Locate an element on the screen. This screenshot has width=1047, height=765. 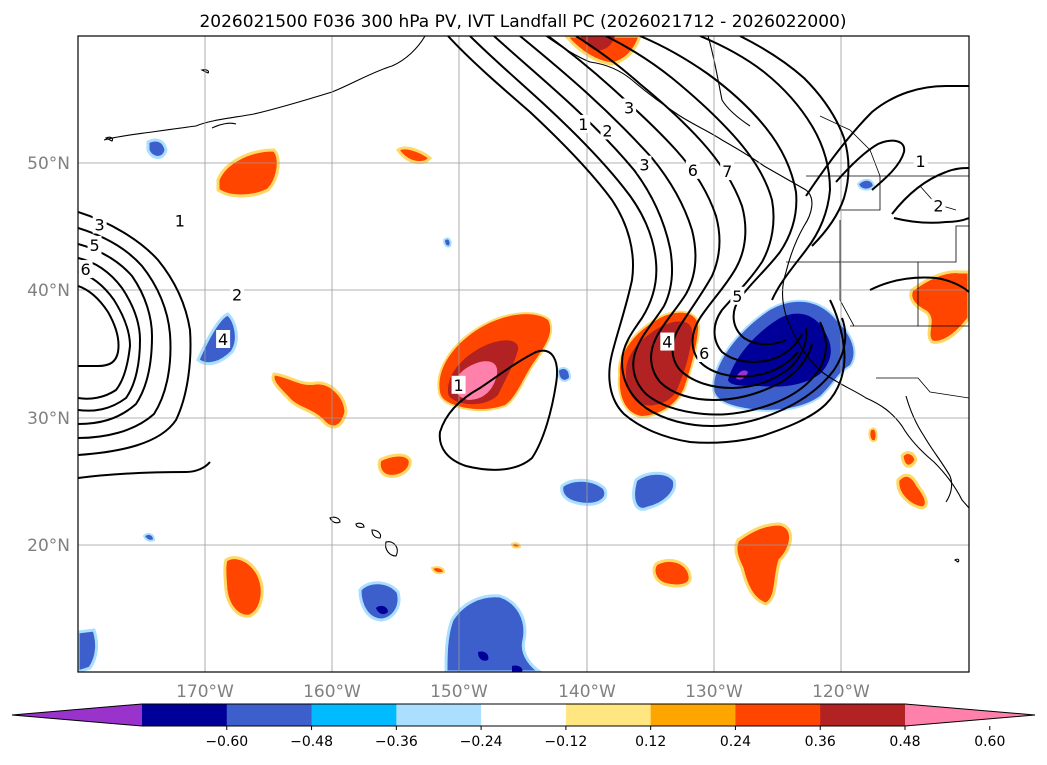
colorbar-tick-label: 0.12 is located at coordinates (650, 742).